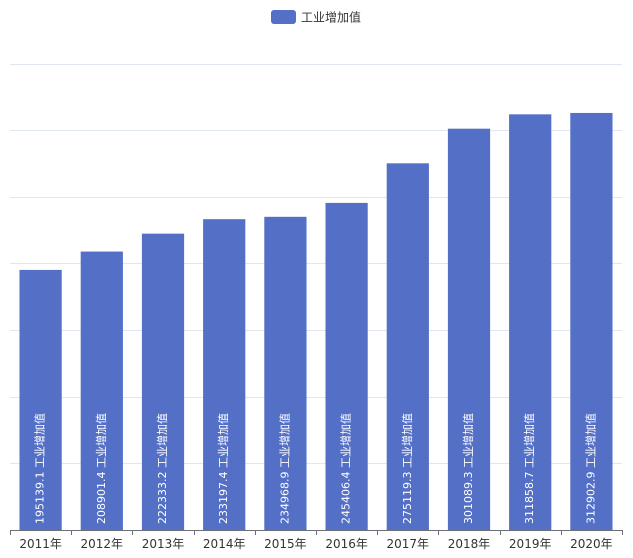 The width and height of the screenshot is (633, 558). I want to click on bar-value-label: 234968.9 工业增加值, so click(284, 468).